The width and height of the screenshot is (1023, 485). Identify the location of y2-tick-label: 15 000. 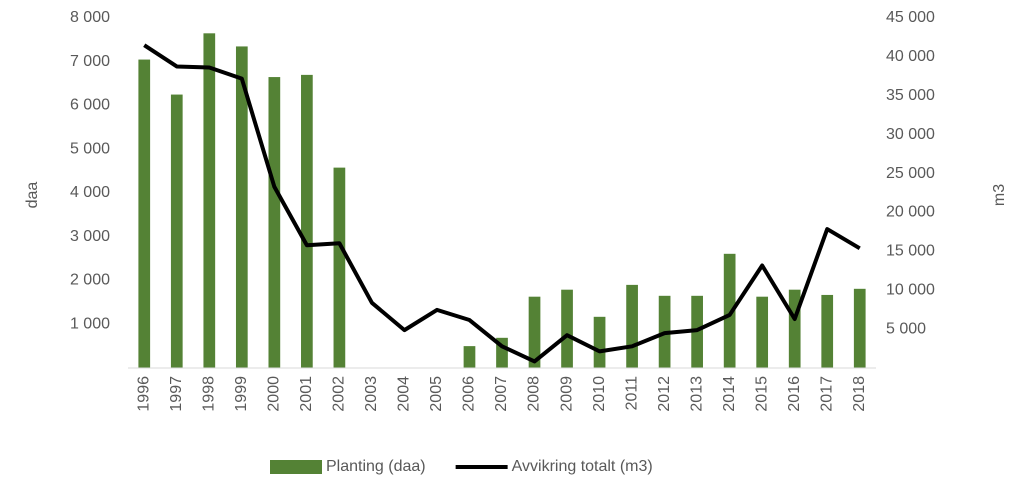
(910, 251).